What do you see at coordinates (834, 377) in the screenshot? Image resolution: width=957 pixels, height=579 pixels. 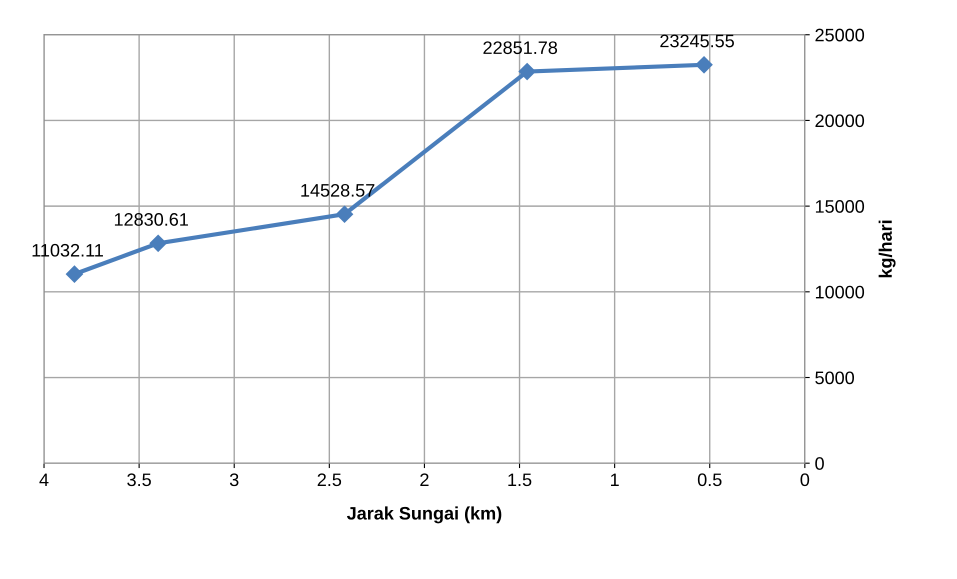 I see `y-tick-label: 5000` at bounding box center [834, 377].